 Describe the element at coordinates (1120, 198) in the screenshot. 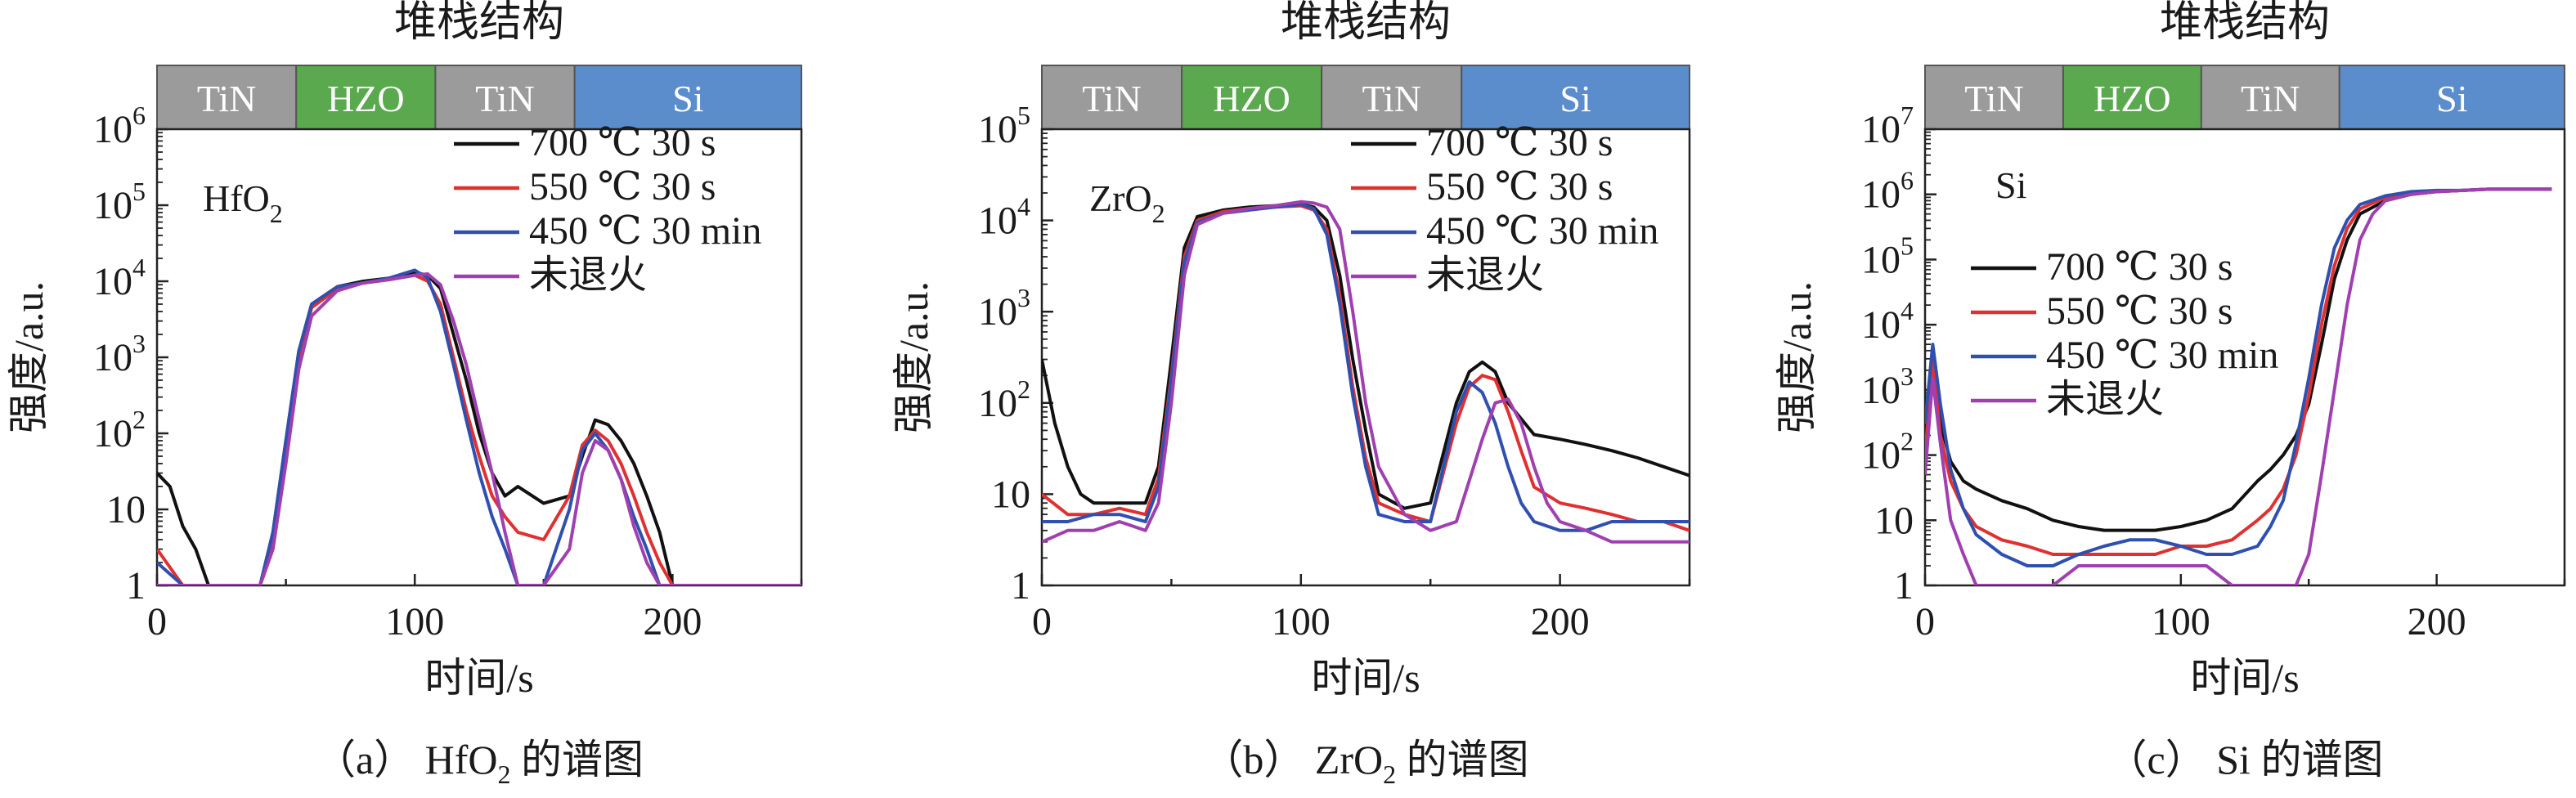

I see `element-label-base: ZrO` at that location.